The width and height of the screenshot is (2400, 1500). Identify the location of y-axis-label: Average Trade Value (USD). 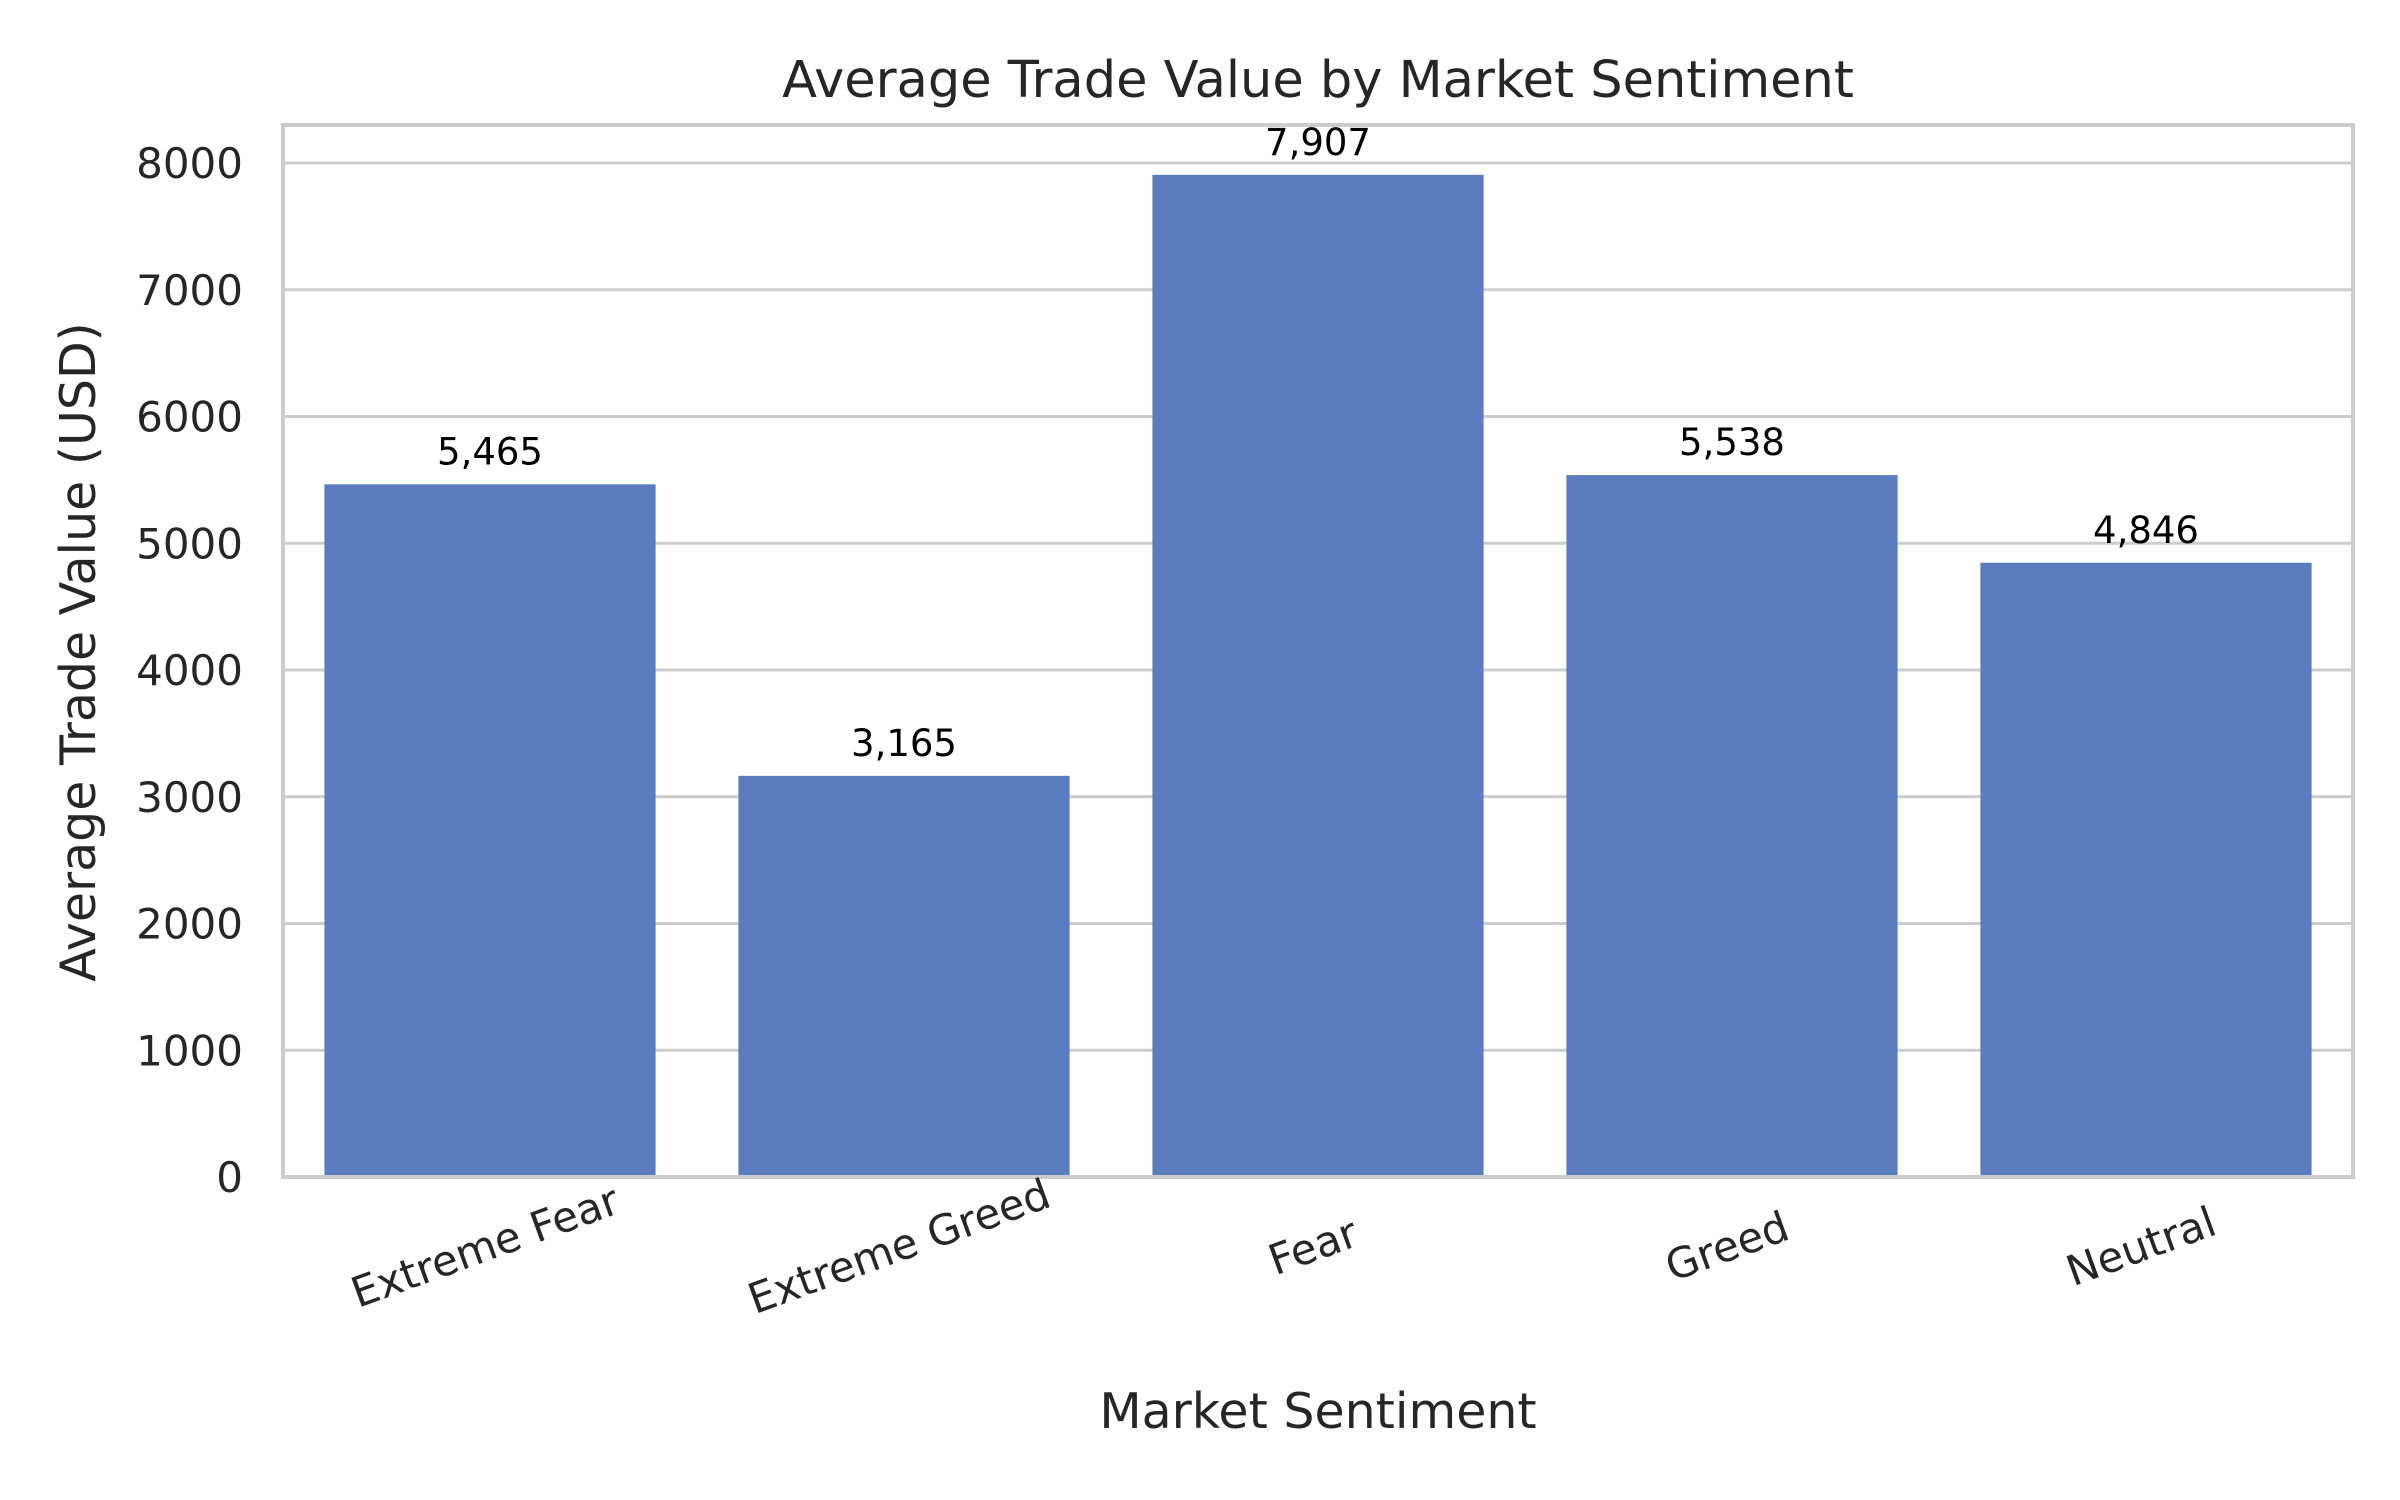
(78, 652).